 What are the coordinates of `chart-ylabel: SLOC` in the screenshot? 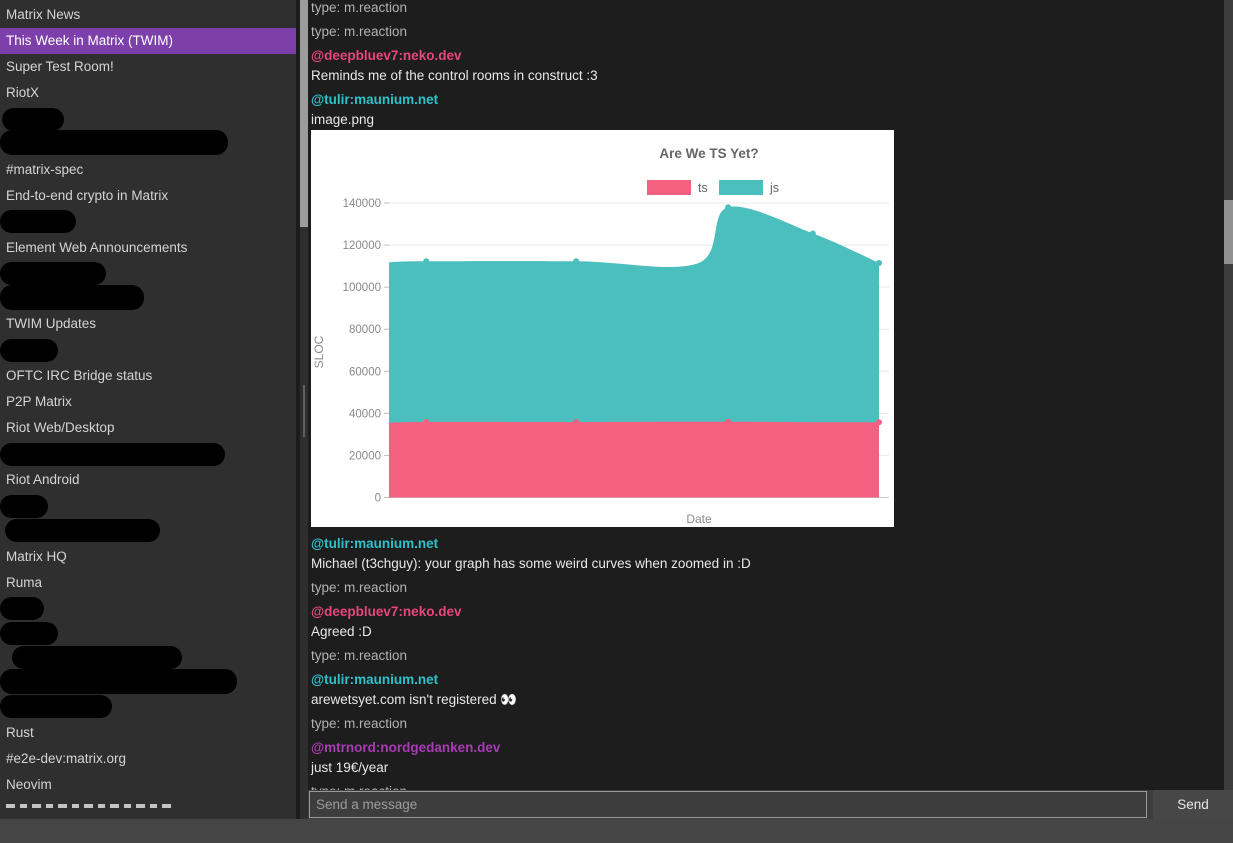 It's located at (319, 351).